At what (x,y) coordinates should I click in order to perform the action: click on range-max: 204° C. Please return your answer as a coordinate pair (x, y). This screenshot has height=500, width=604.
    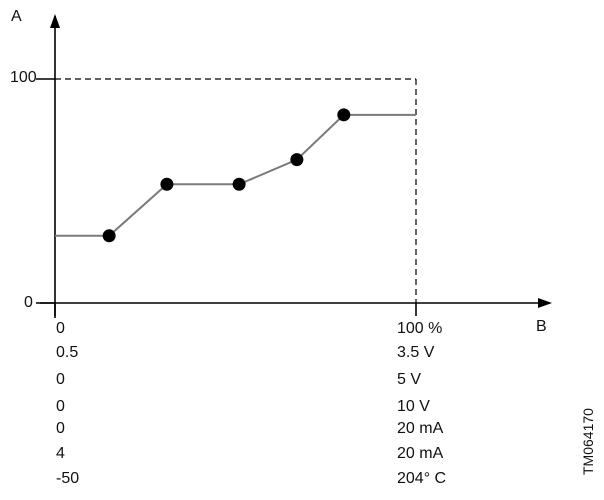
    Looking at the image, I should click on (422, 478).